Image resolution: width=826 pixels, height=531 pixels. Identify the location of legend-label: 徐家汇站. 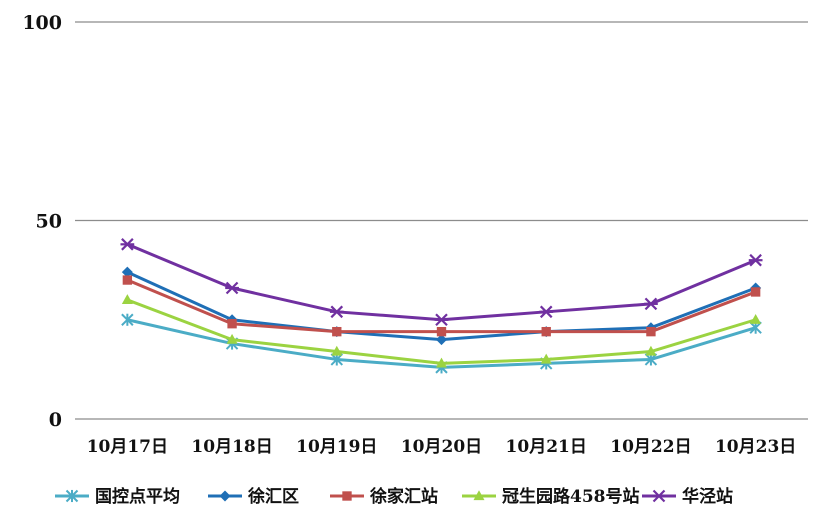
(403, 496).